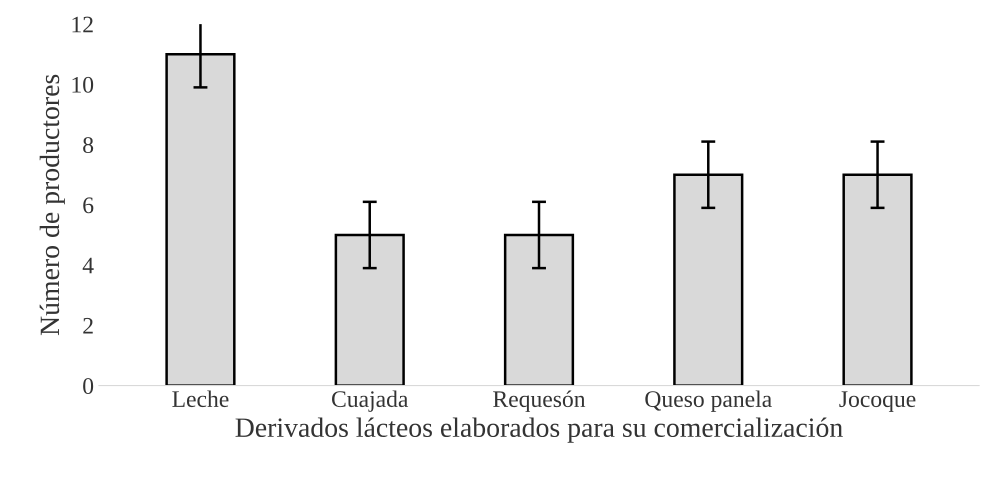 This screenshot has width=989, height=482. Describe the element at coordinates (83, 84) in the screenshot. I see `y-tick-label: 10` at that location.